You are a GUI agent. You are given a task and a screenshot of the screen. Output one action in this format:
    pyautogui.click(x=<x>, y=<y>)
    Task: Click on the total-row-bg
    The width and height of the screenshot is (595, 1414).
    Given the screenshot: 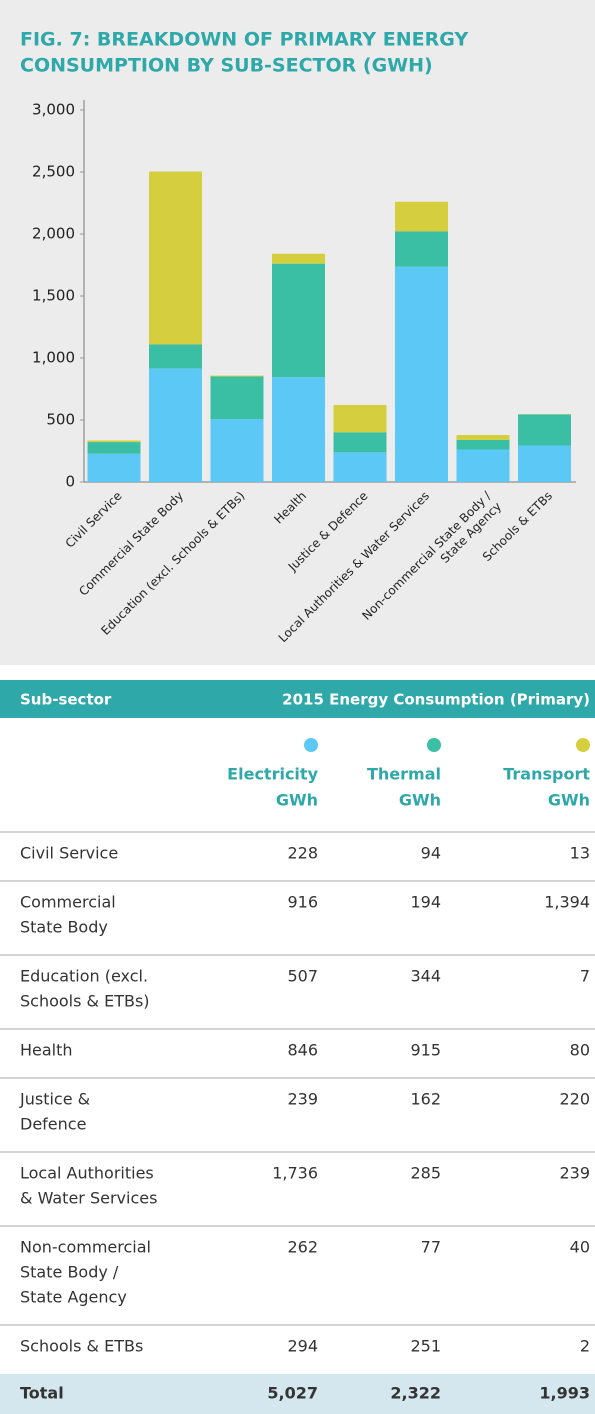 What is the action you would take?
    pyautogui.click(x=297, y=1394)
    